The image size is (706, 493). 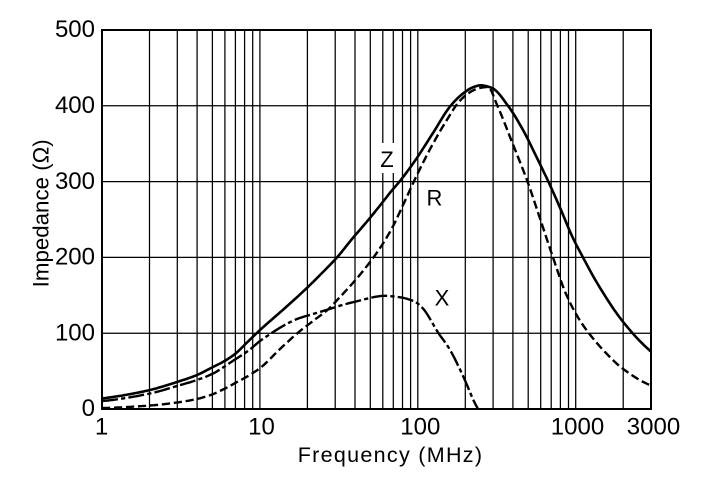 What do you see at coordinates (75, 181) in the screenshot?
I see `svg-text: 300` at bounding box center [75, 181].